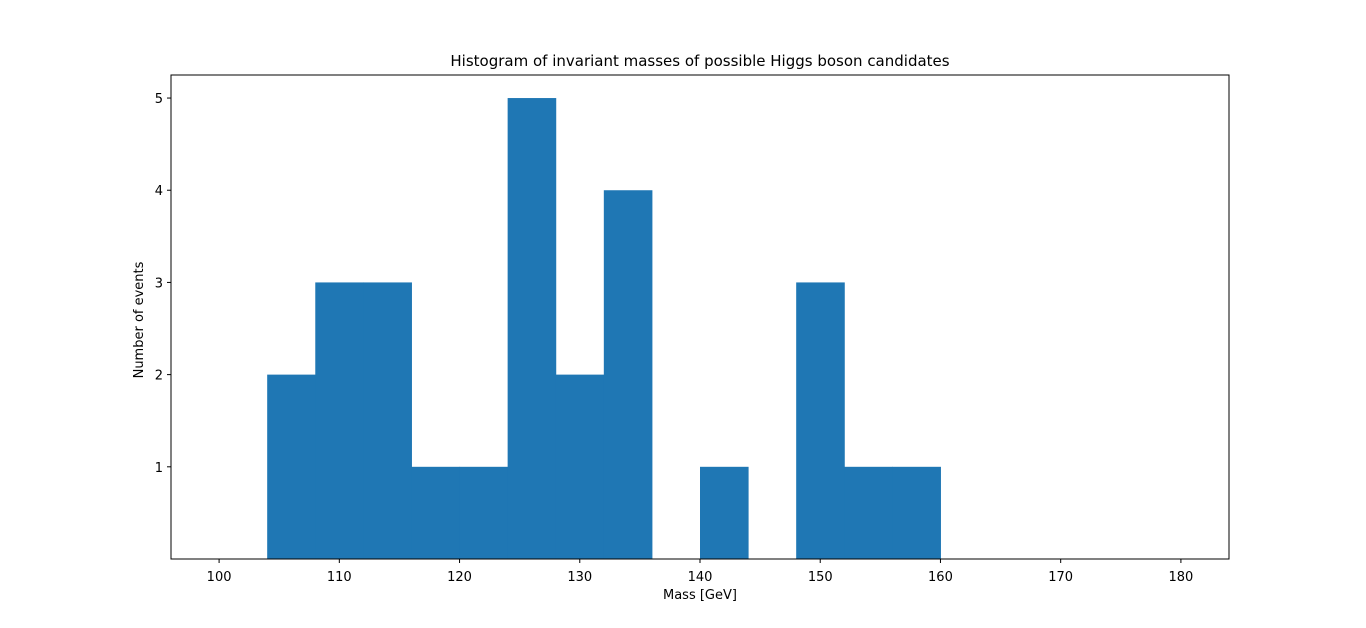 This screenshot has height=628, width=1366. What do you see at coordinates (700, 577) in the screenshot?
I see `x-tick-label: 140` at bounding box center [700, 577].